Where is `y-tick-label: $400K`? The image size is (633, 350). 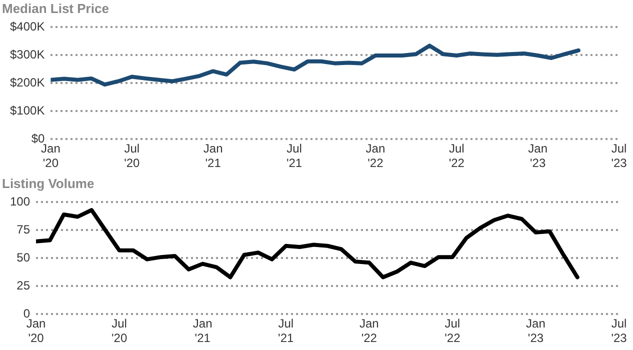
y-tick-label: $400K is located at coordinates (27, 27).